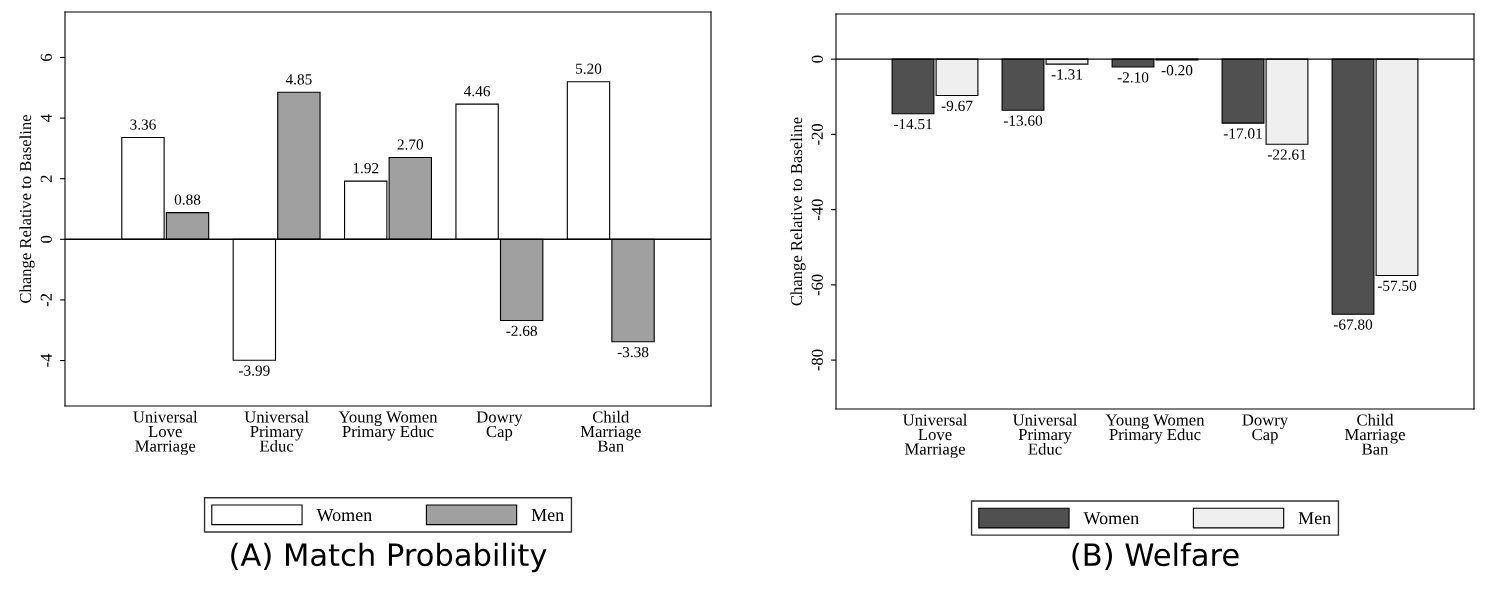 The image size is (1489, 593). Describe the element at coordinates (46, 118) in the screenshot. I see `y-tick-label: 4` at that location.